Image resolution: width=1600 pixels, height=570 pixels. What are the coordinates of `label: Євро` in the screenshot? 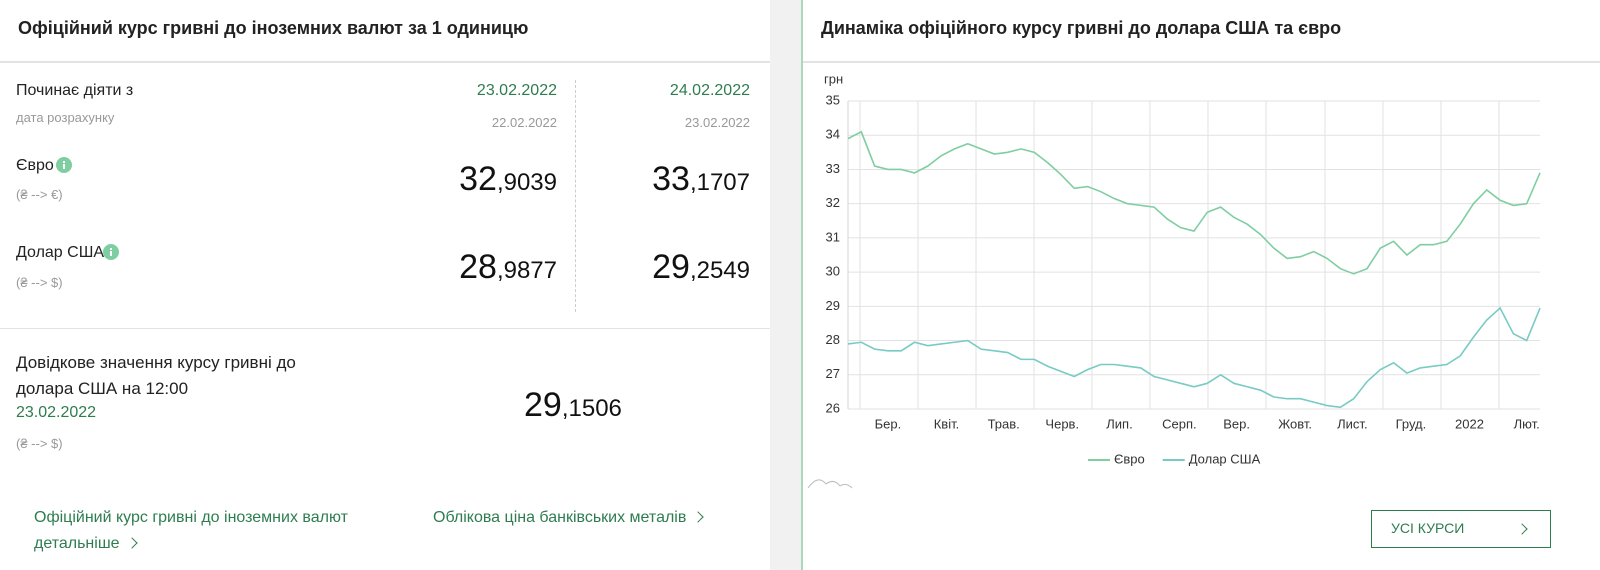 It's located at (35, 165).